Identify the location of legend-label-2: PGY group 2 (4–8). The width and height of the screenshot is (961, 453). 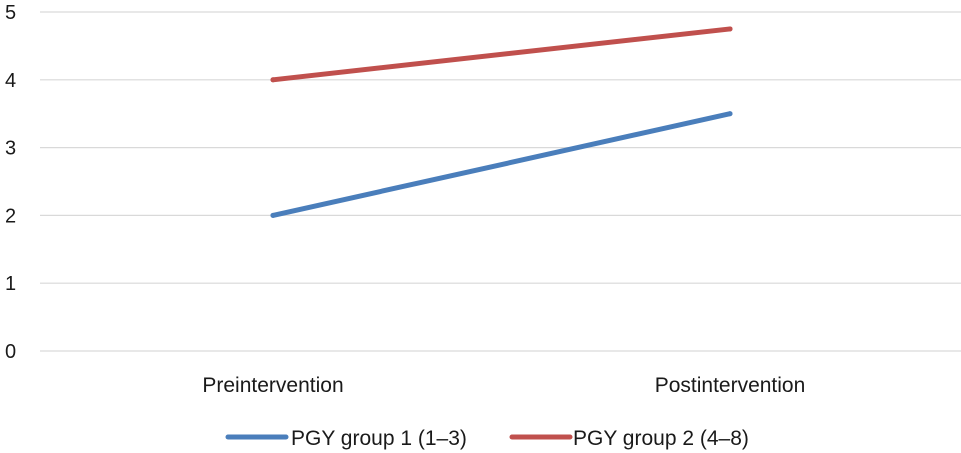
(661, 438).